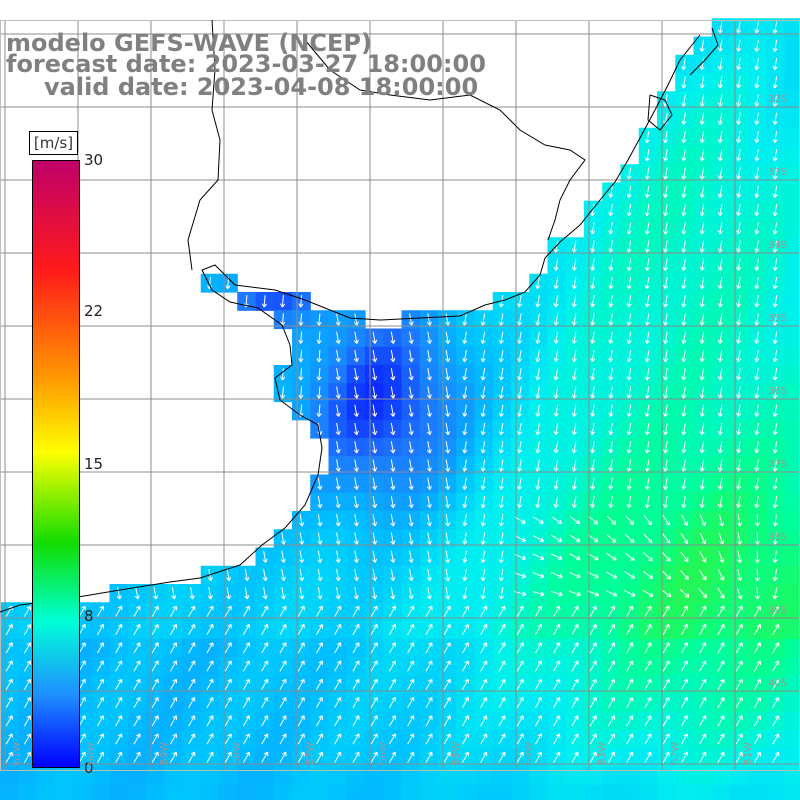 The height and width of the screenshot is (800, 800). What do you see at coordinates (204, 145) in the screenshot?
I see `border-river-uruguay` at bounding box center [204, 145].